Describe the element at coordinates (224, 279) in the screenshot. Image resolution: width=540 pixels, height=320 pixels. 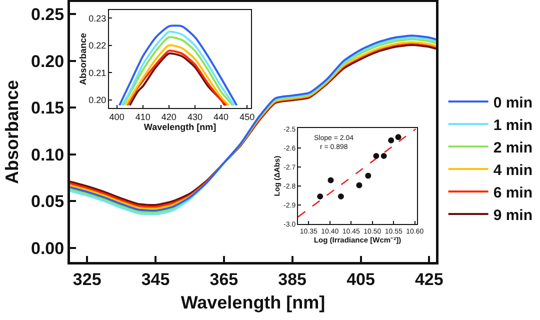
I see `x-tick-label: 365` at that location.